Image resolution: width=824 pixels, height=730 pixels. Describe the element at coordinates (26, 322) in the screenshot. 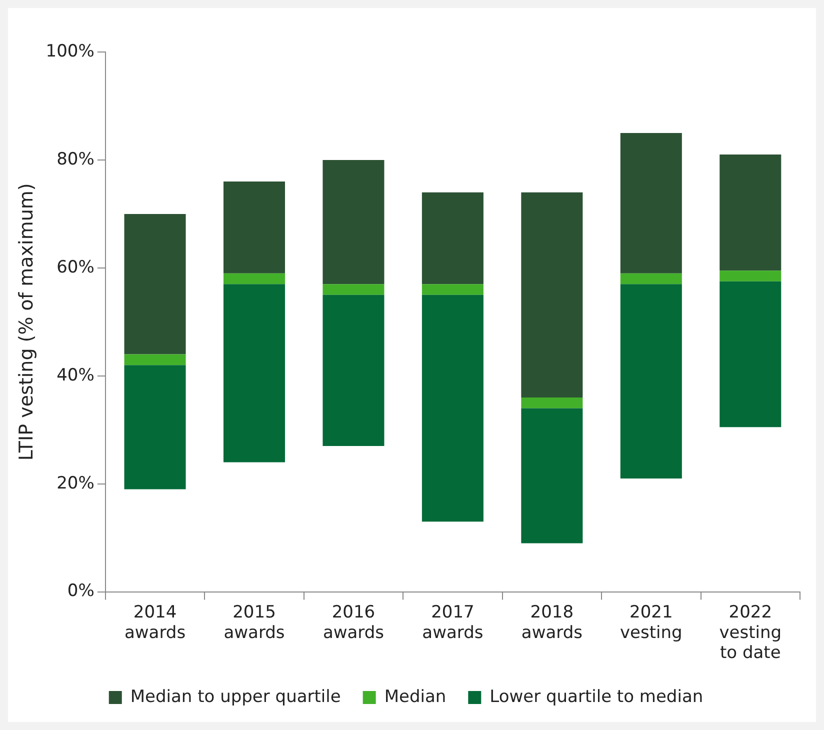

I see `y-axis-title: LTIP vesting (% of maximum)` at that location.